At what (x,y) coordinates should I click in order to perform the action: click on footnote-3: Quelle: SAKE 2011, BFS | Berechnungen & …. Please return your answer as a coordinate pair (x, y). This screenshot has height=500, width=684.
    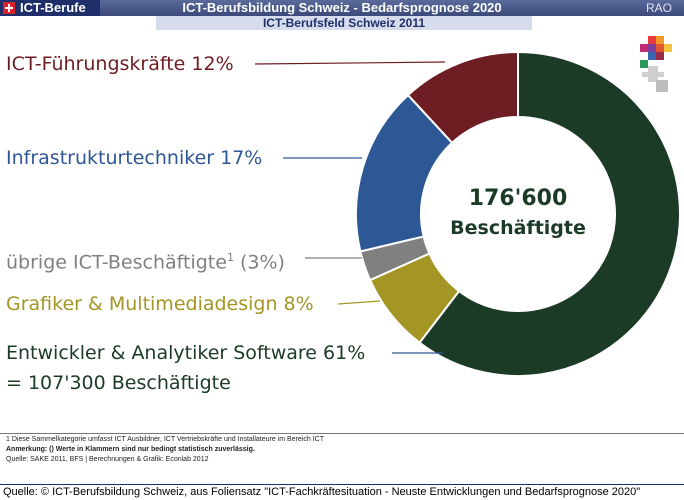
    Looking at the image, I should click on (107, 459).